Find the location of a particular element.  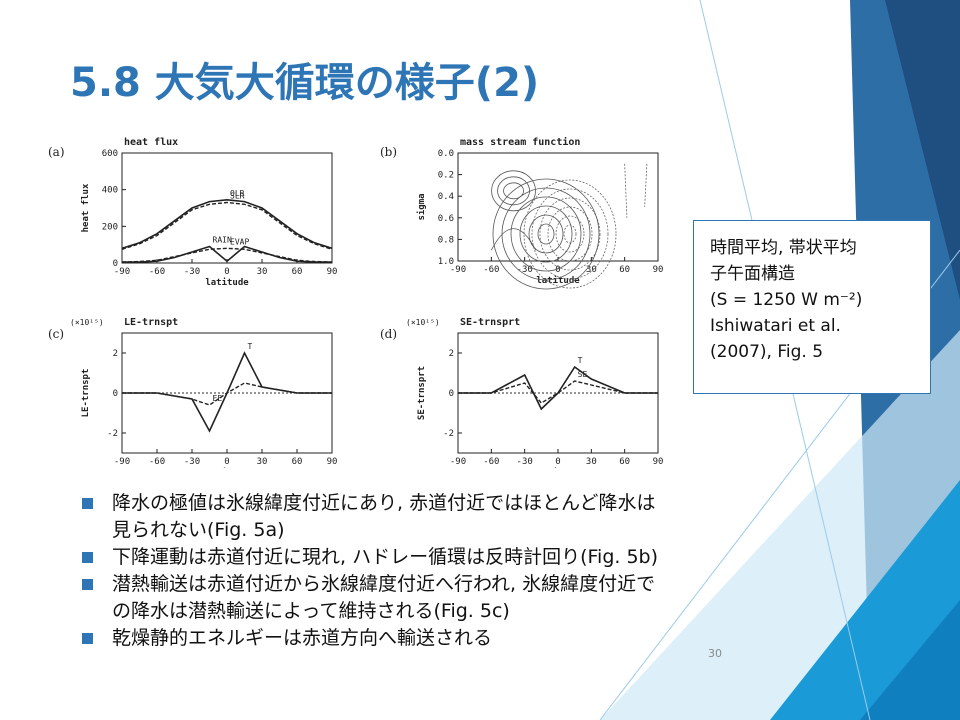

y-axis-label: LE-trnspt is located at coordinates (86, 393).